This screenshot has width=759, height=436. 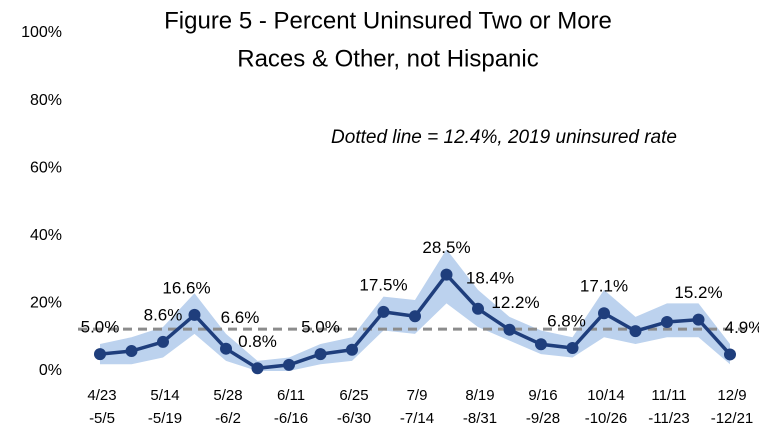 I want to click on data-label: 28.5%, so click(x=446, y=247).